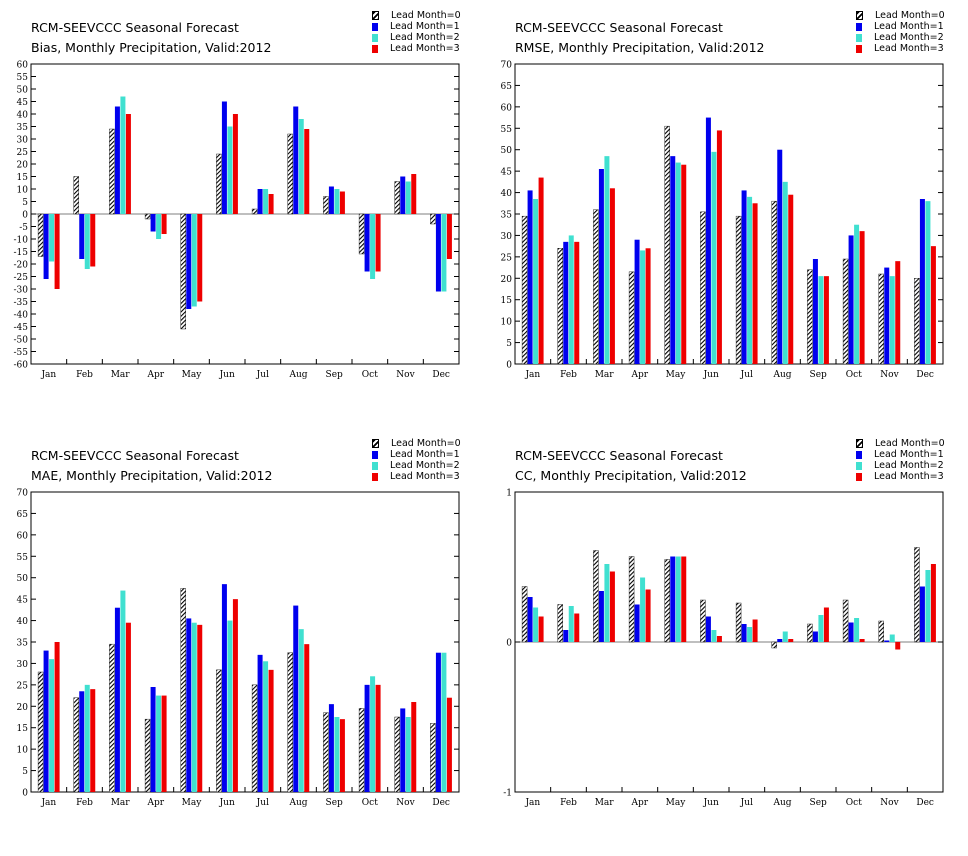  Describe the element at coordinates (640, 47) in the screenshot. I see `chart-subtitle: RMSE, Monthly Precipitation, Valid:2012` at that location.